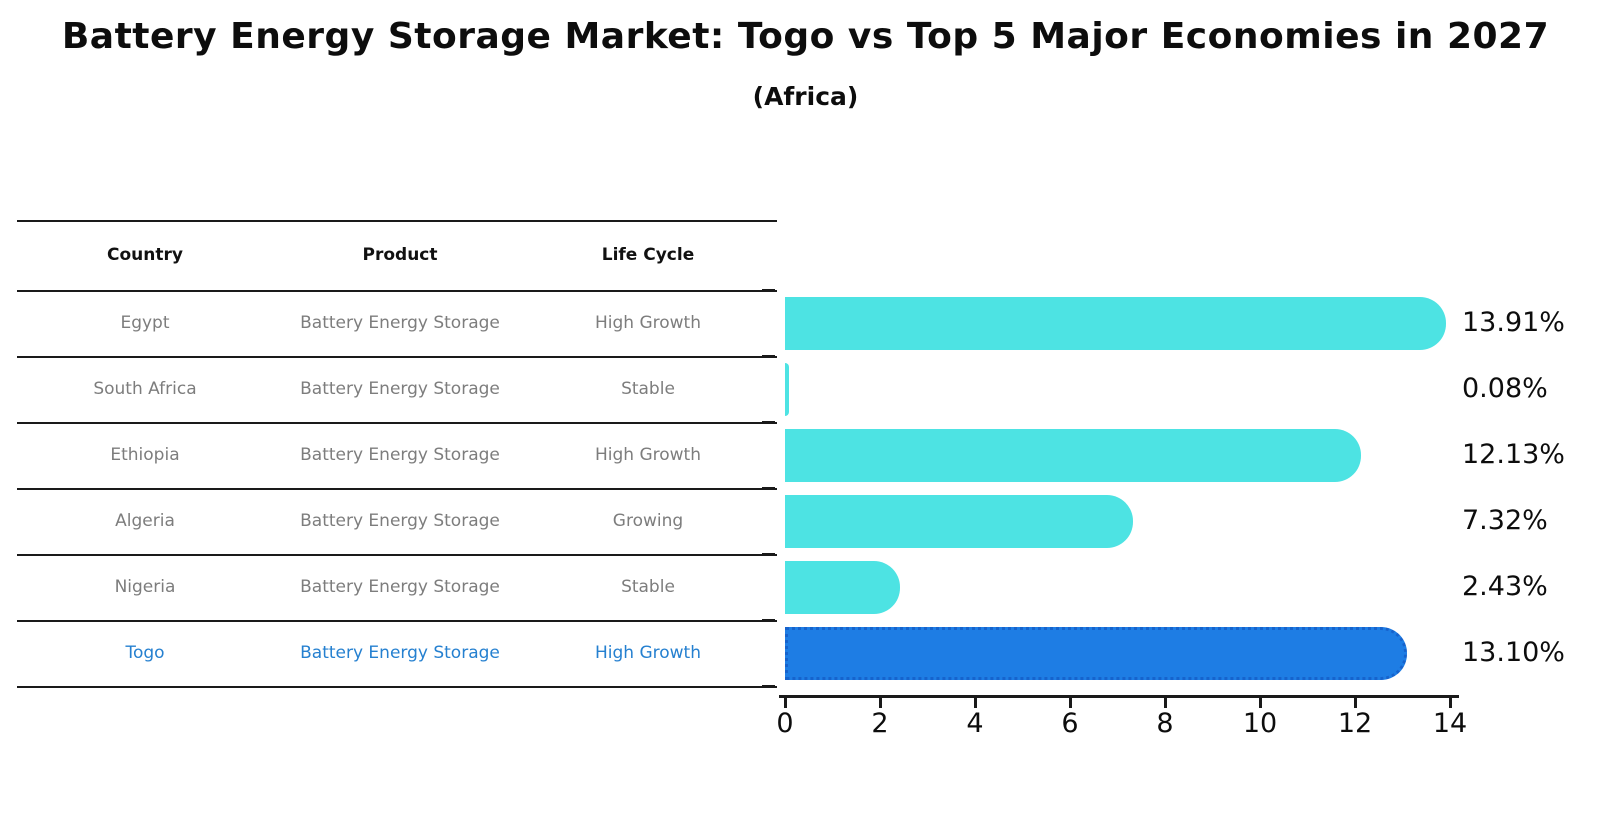 The width and height of the screenshot is (1611, 823). What do you see at coordinates (1513, 652) in the screenshot?
I see `bar-value-label: 13.10%` at bounding box center [1513, 652].